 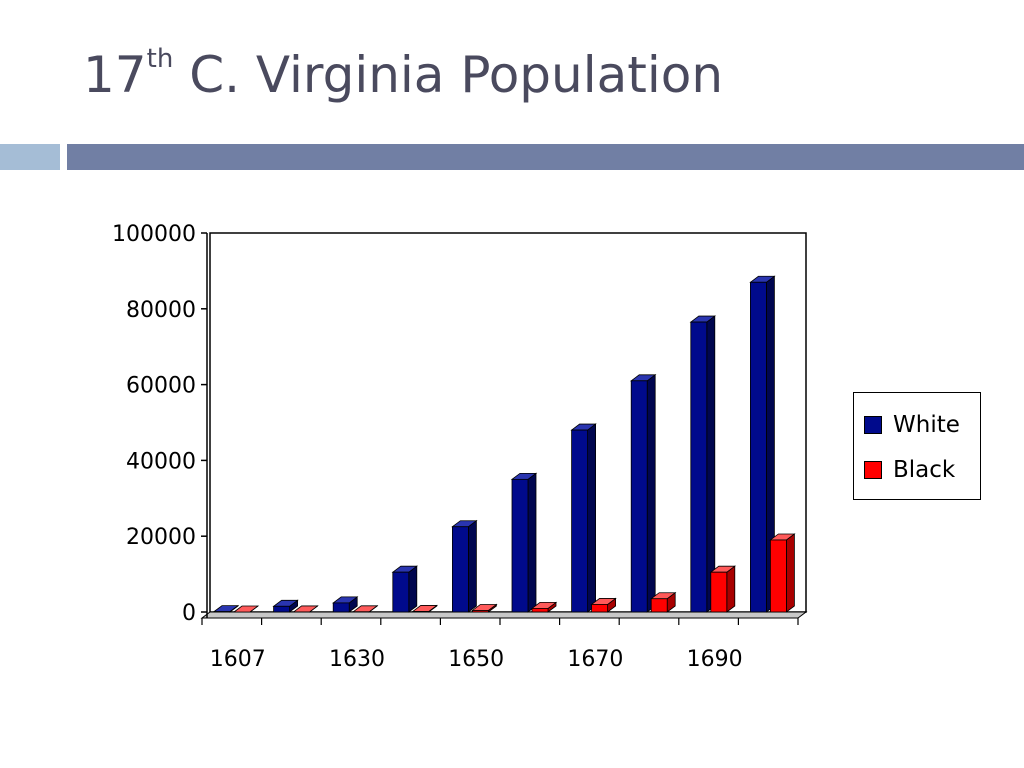 I want to click on legend-swatch-white, so click(x=873, y=425).